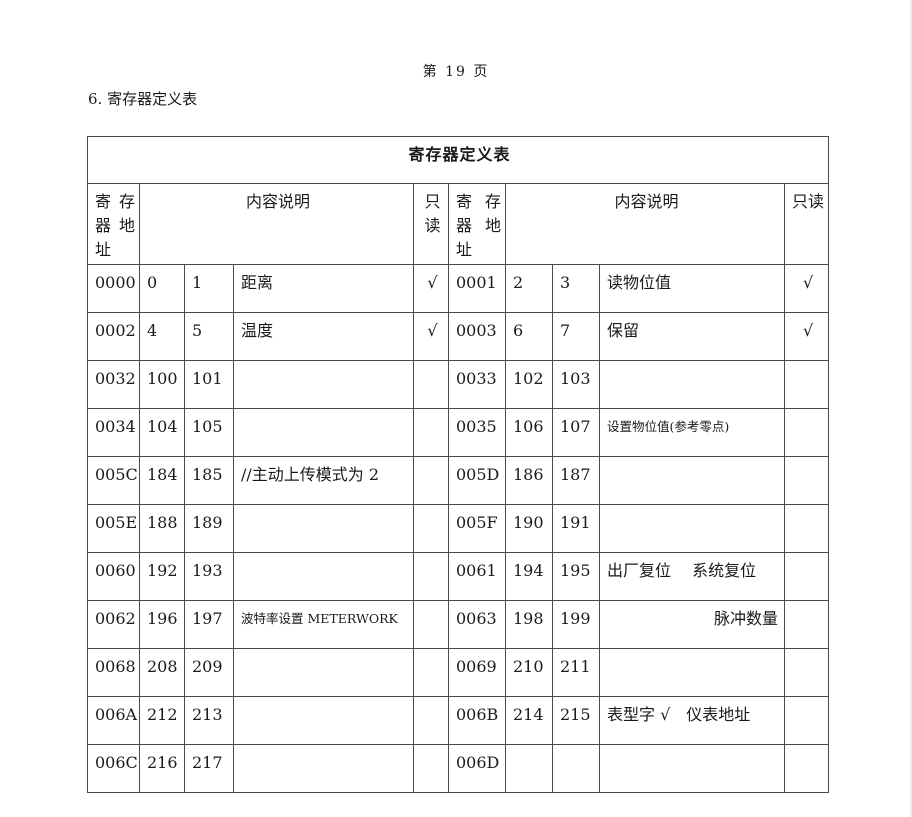 This screenshot has width=912, height=817. Describe the element at coordinates (477, 624) in the screenshot. I see `cell-address: 0063` at that location.